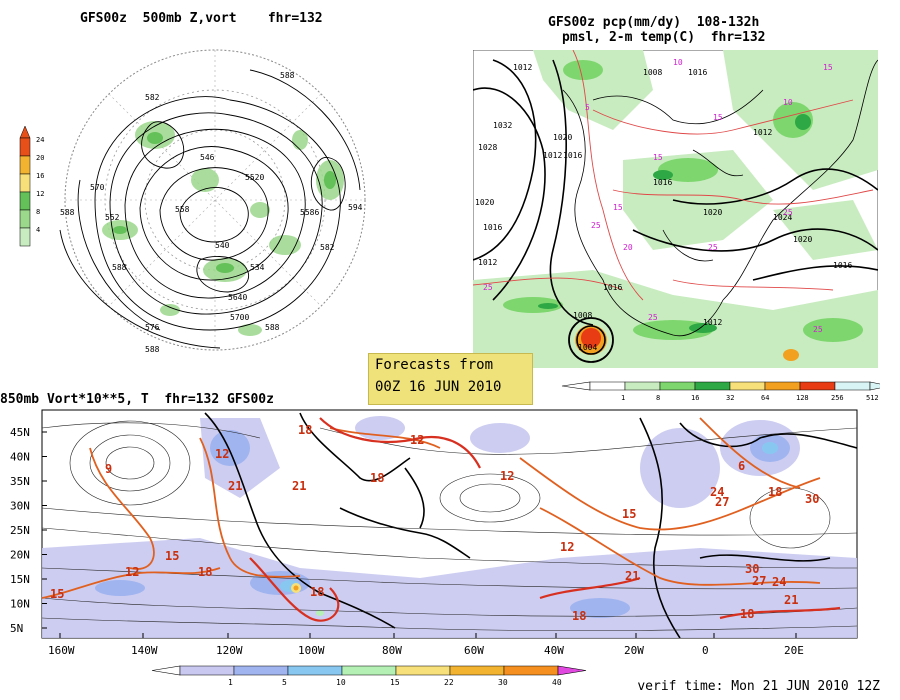 The width and height of the screenshot is (900, 700). What do you see at coordinates (623, 398) in the screenshot?
I see `colorbar-label: 1` at bounding box center [623, 398].